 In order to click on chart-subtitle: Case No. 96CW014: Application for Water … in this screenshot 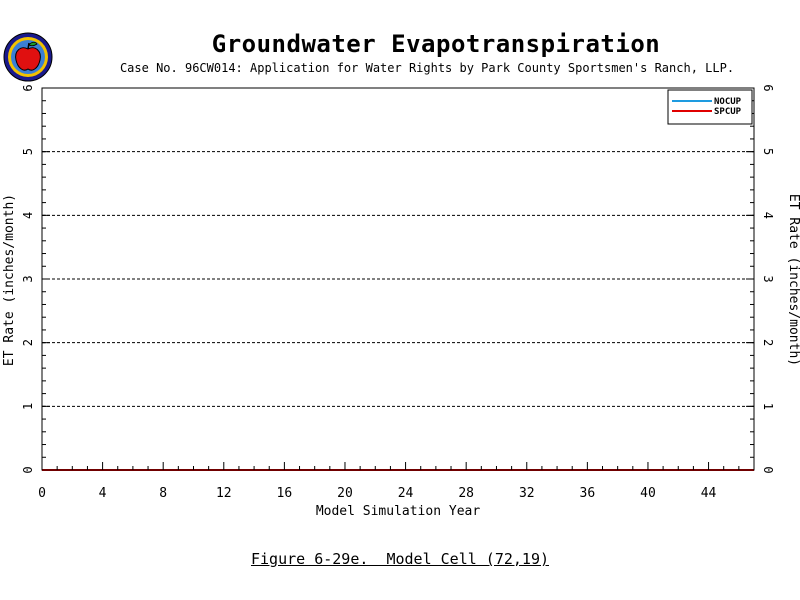, I will do `click(427, 68)`.